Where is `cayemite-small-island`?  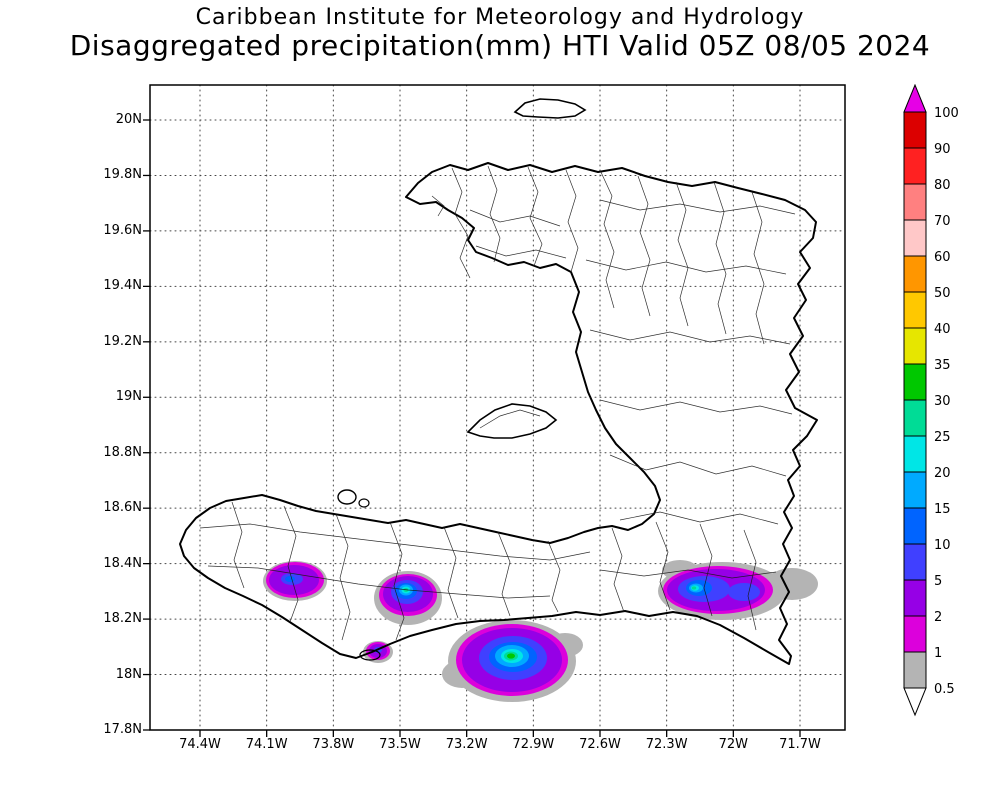 cayemite-small-island is located at coordinates (364, 503).